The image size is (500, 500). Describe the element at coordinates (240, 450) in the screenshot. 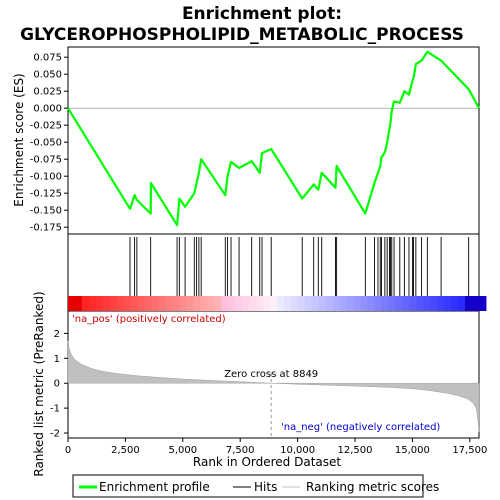

I see `xtick-label: 7,500` at that location.